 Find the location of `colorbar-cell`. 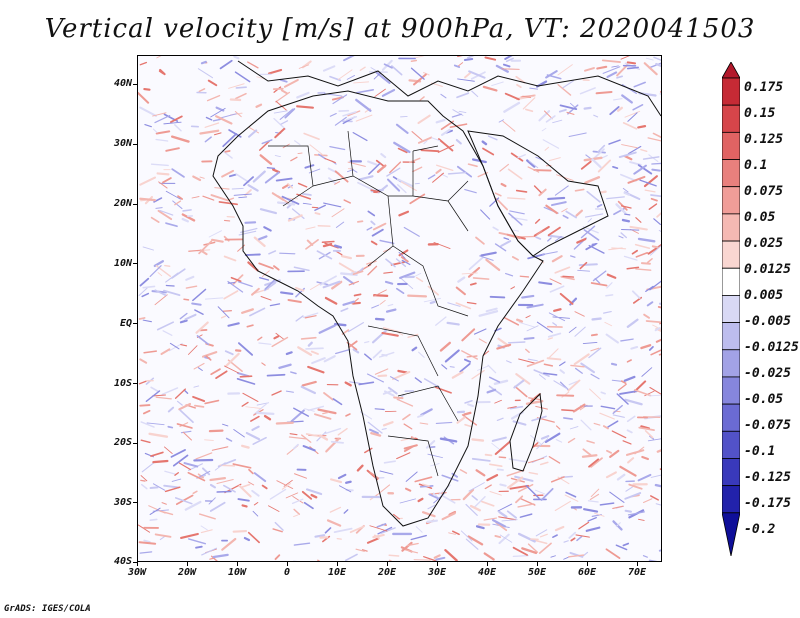

colorbar-cell is located at coordinates (731, 499).